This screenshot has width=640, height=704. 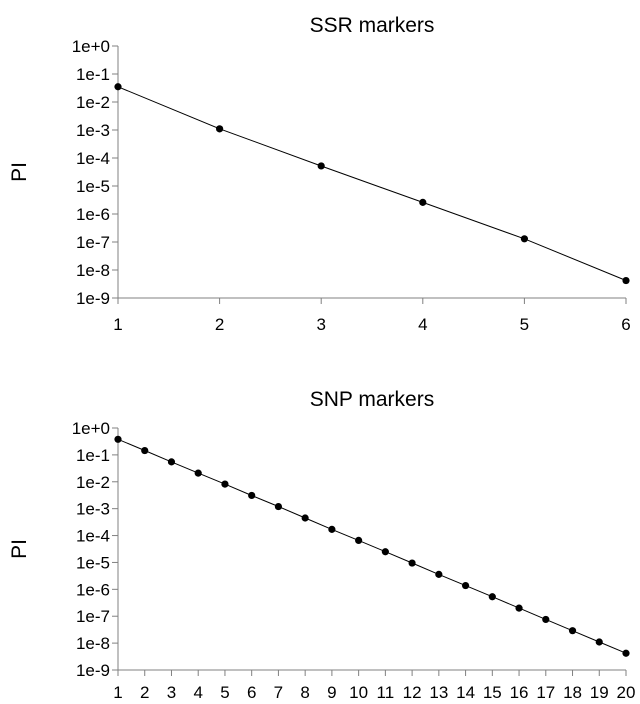 What do you see at coordinates (599, 692) in the screenshot?
I see `snp-x-tick-label: 19` at bounding box center [599, 692].